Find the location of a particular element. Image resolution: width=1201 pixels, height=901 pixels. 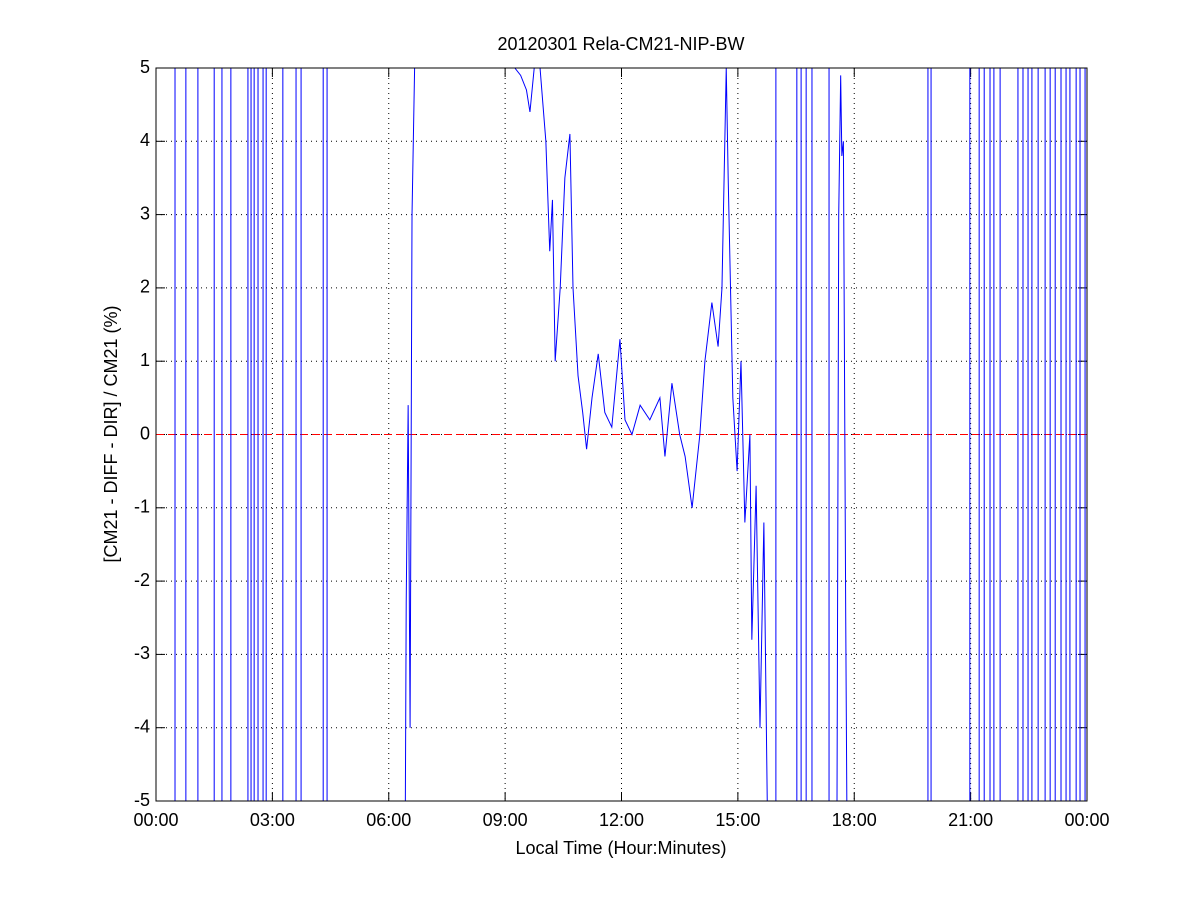

x-tick-label: 18:00 is located at coordinates (854, 820).